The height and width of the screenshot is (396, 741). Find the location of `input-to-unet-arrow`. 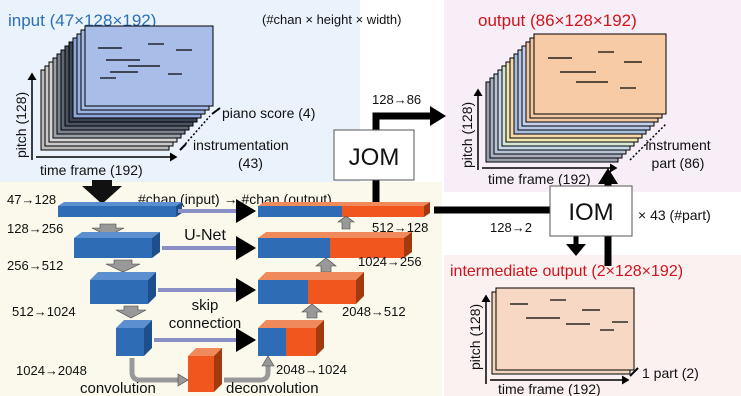

input-to-unet-arrow is located at coordinates (102, 192).